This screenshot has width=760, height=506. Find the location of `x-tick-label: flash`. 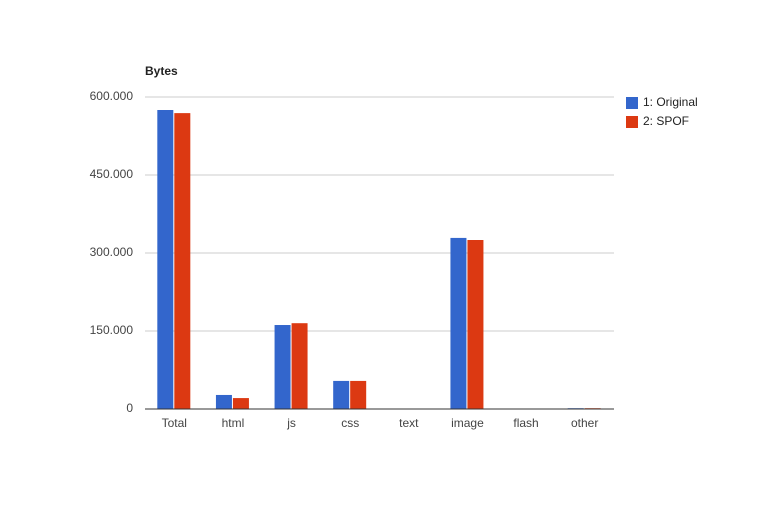

x-tick-label: flash is located at coordinates (525, 423).